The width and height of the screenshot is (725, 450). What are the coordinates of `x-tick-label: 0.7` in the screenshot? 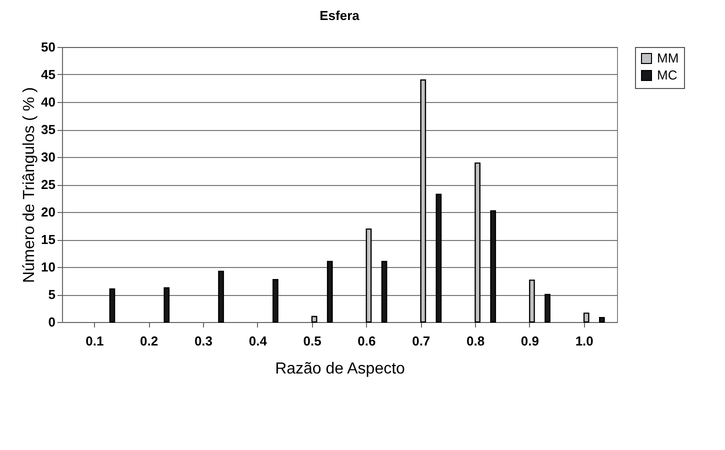 It's located at (421, 341).